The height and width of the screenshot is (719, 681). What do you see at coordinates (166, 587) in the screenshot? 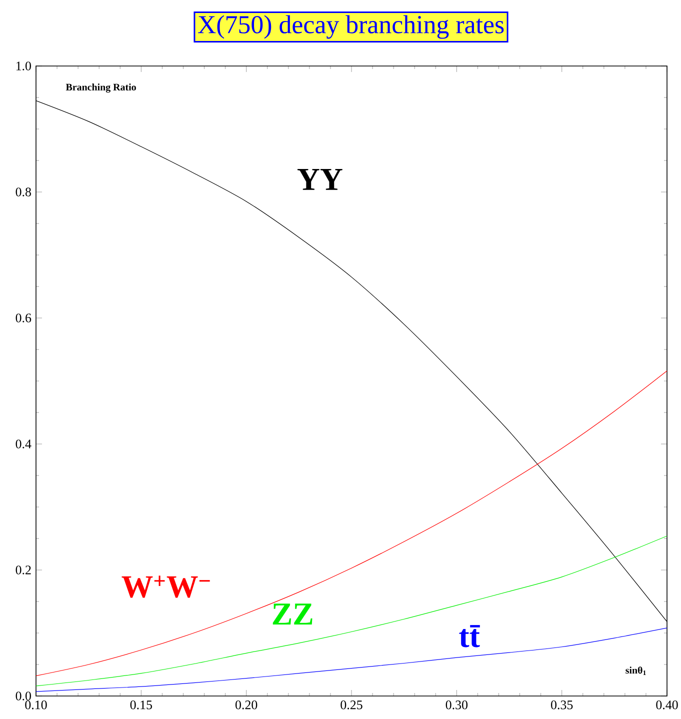
I see `series-label: W$^{+}$W$^{−}$` at bounding box center [166, 587].